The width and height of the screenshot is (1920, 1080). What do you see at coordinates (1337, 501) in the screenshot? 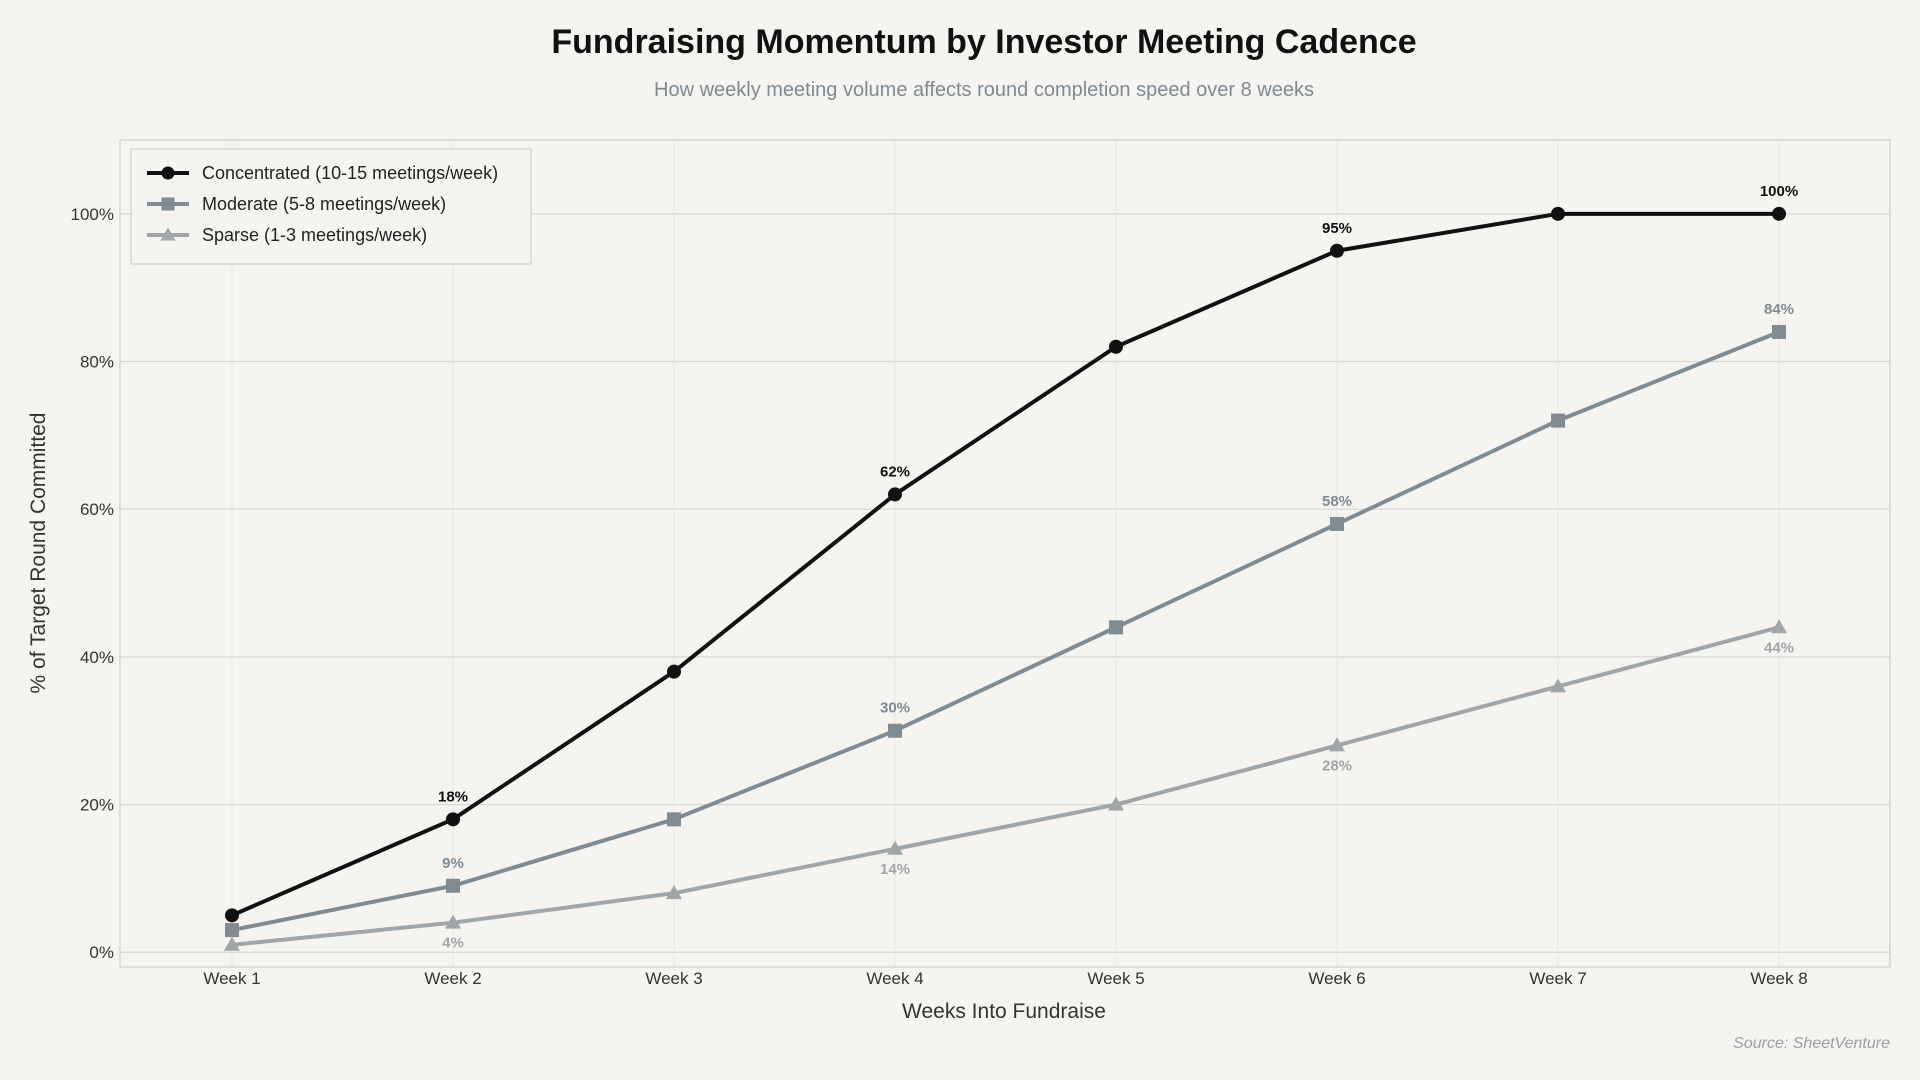
I see `data-label: 58%` at bounding box center [1337, 501].